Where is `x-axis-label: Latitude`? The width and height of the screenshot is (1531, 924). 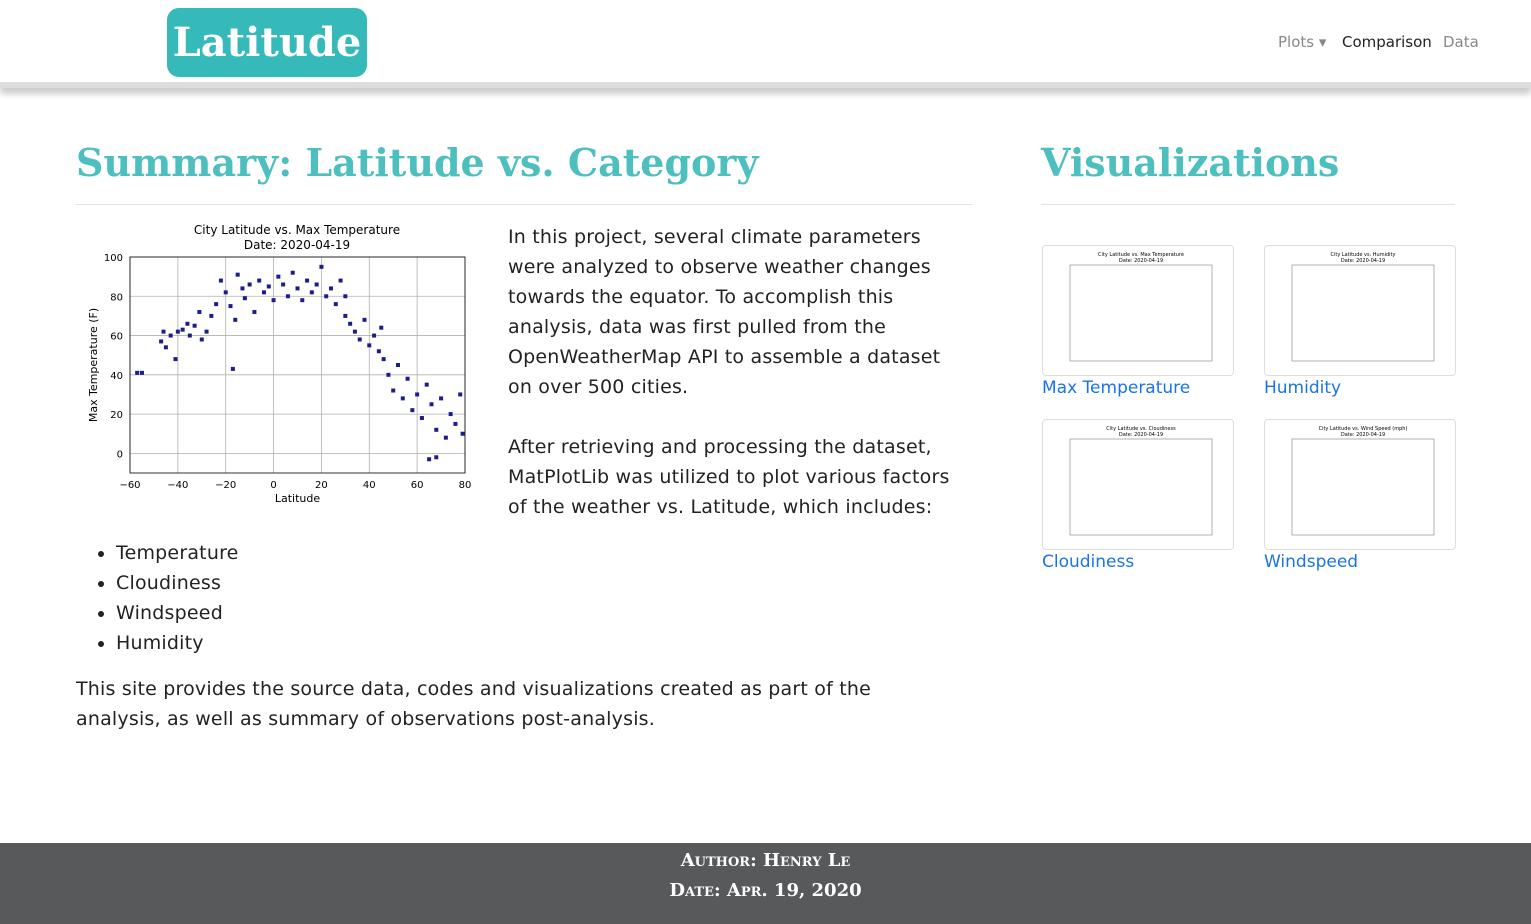 x-axis-label: Latitude is located at coordinates (298, 498).